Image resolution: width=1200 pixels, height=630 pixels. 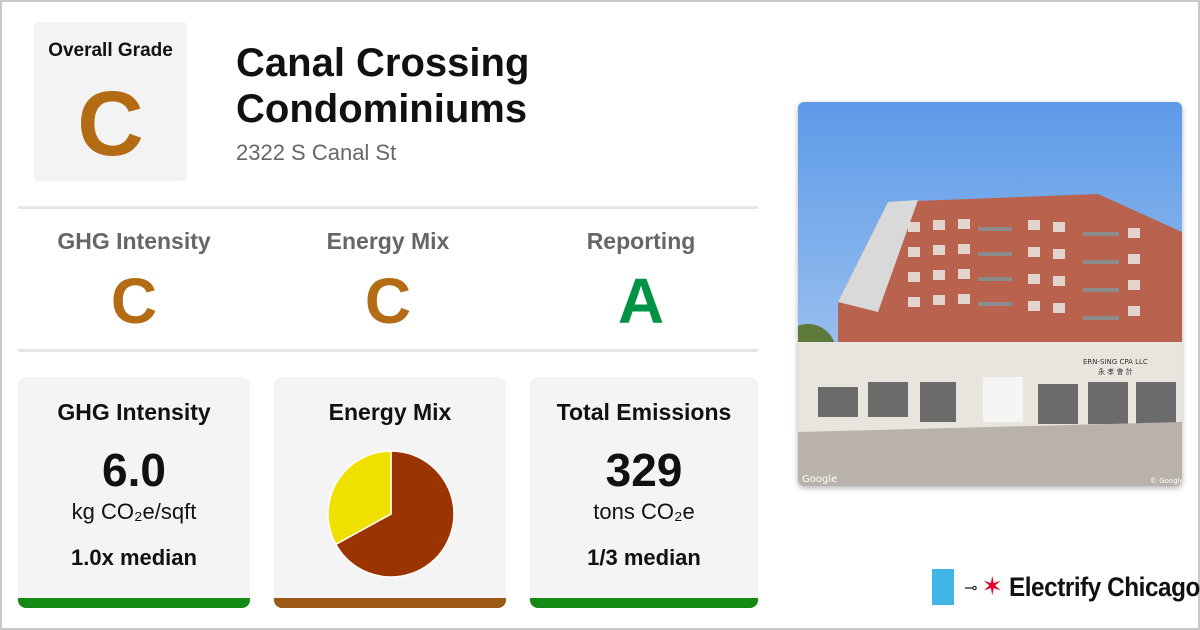 What do you see at coordinates (134, 412) in the screenshot?
I see `card-title: GHG Intensity` at bounding box center [134, 412].